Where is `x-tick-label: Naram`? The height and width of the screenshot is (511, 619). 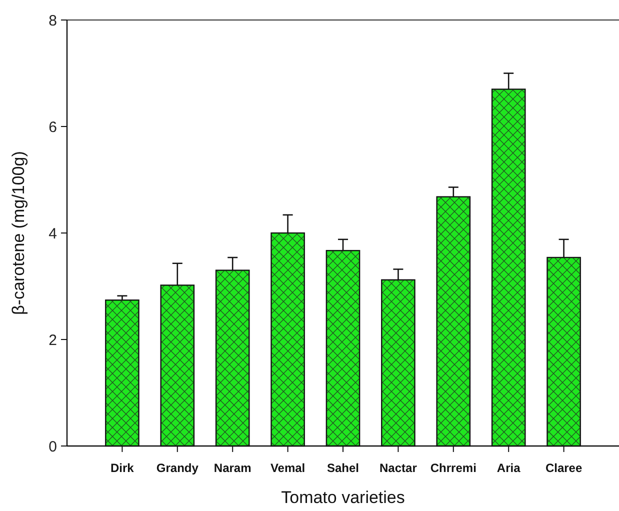
x-tick-label: Naram is located at coordinates (233, 468).